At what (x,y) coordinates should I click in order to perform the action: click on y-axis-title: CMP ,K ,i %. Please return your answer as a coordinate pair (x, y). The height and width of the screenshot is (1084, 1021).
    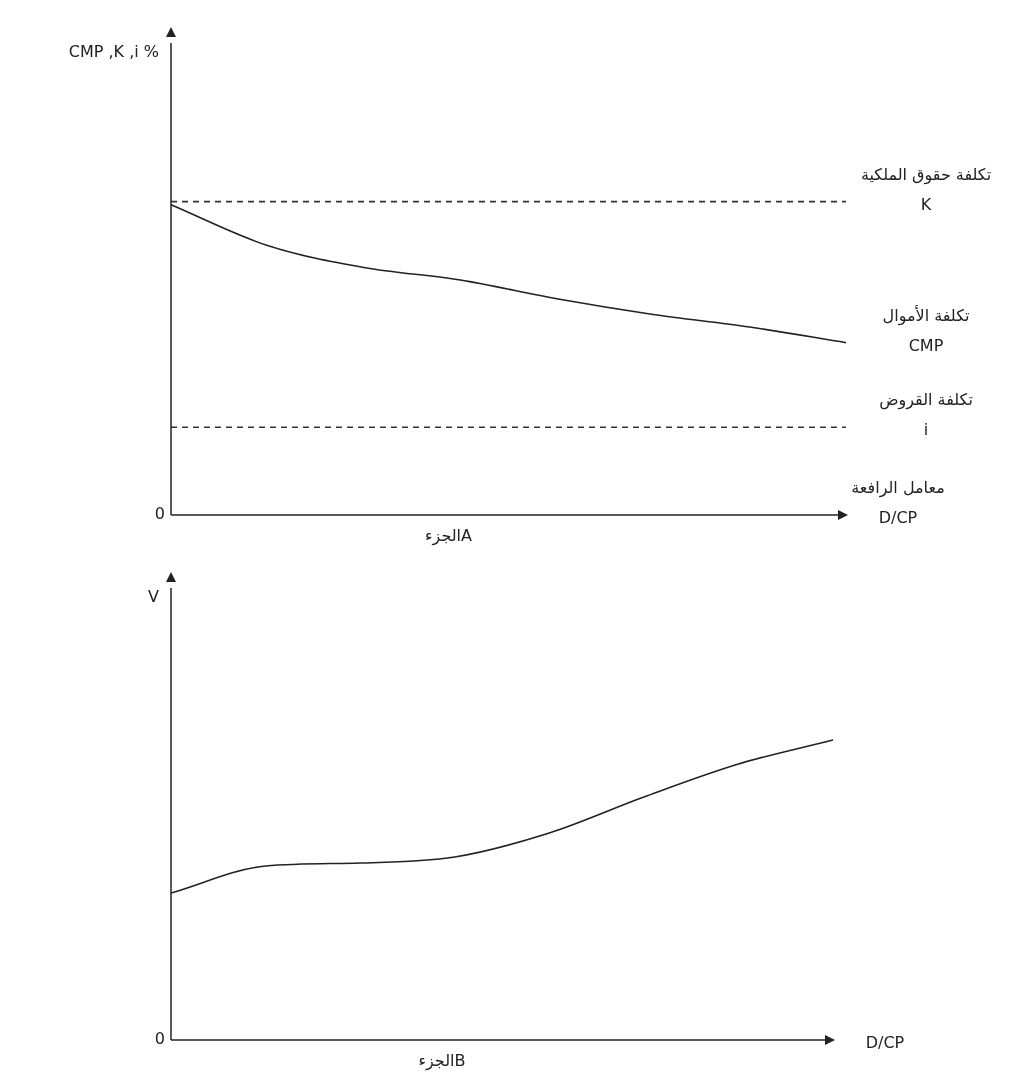
    Looking at the image, I should click on (113, 52).